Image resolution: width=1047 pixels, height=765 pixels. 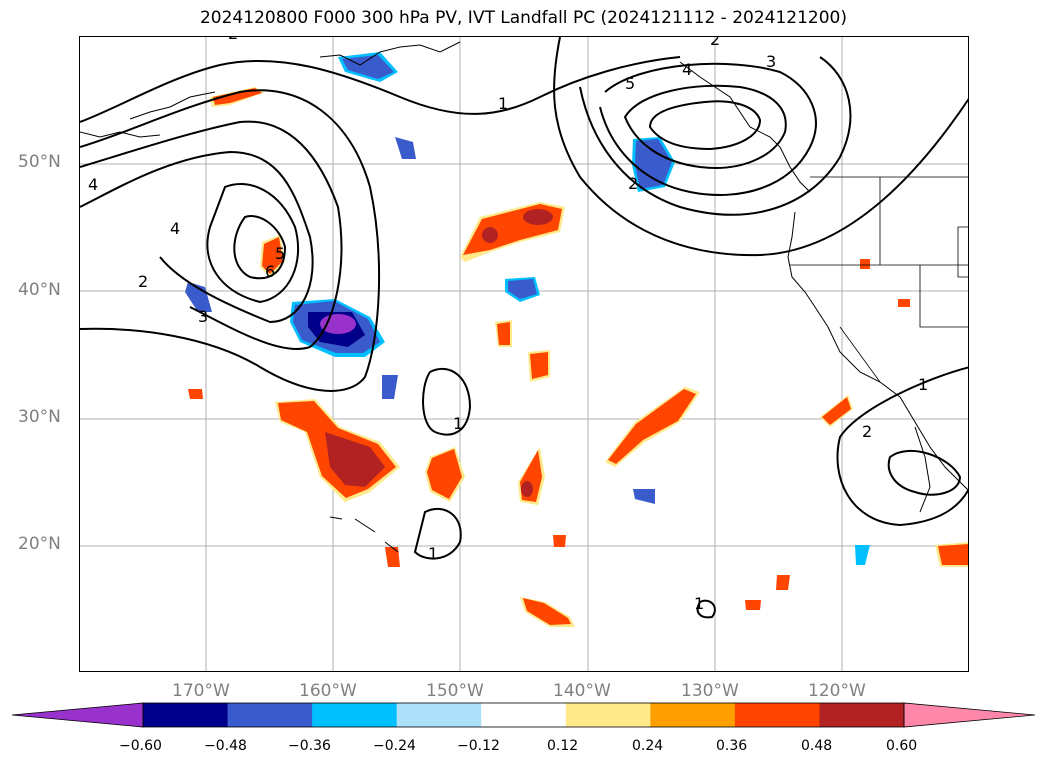 What do you see at coordinates (39, 417) in the screenshot?
I see `lat-label-30: 30°N` at bounding box center [39, 417].